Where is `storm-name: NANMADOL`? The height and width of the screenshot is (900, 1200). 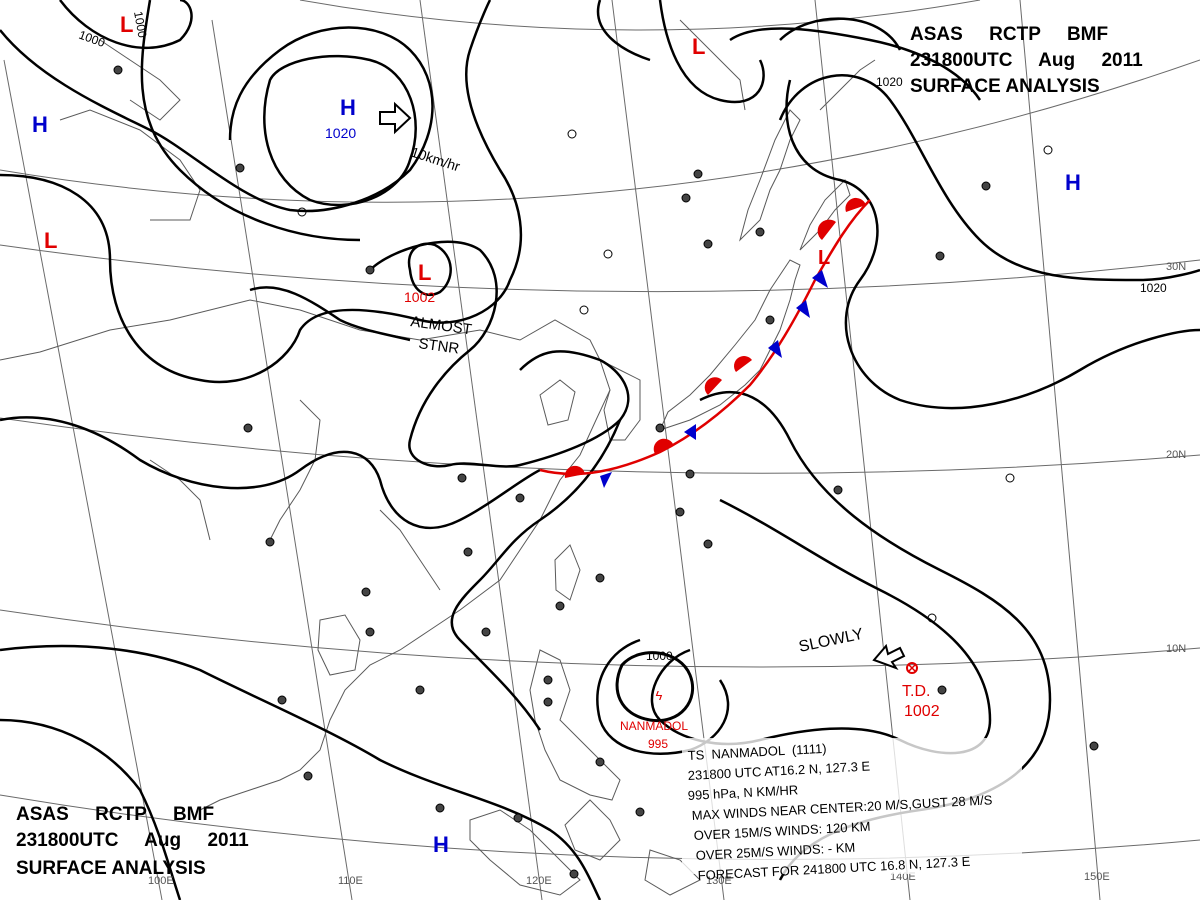 storm-name: NANMADOL is located at coordinates (654, 726).